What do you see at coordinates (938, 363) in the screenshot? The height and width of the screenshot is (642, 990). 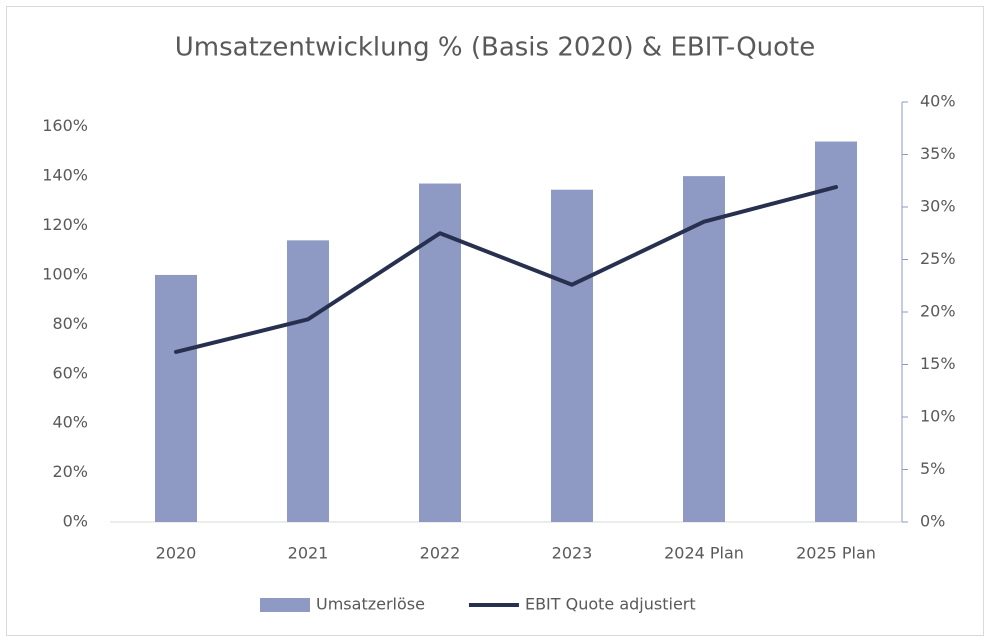 I see `y2-tick-label: 15%` at bounding box center [938, 363].